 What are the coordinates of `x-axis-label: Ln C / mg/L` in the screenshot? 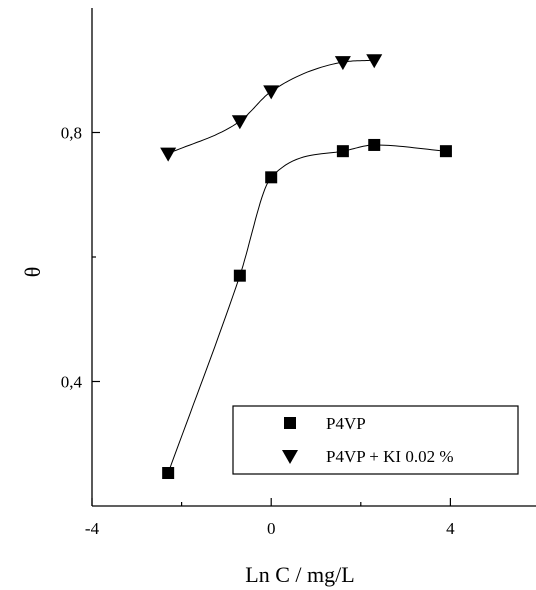 It's located at (299, 574).